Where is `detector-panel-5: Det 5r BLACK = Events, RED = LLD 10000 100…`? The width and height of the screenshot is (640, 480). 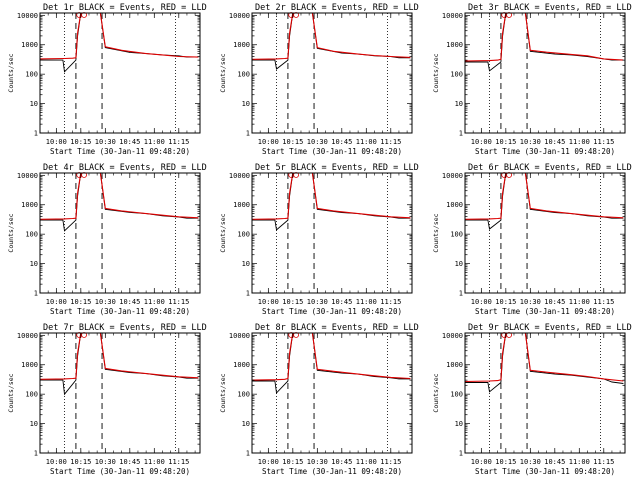 detector-panel-5: Det 5r BLACK = Events, RED = LLD 10000 100… is located at coordinates (319, 239).